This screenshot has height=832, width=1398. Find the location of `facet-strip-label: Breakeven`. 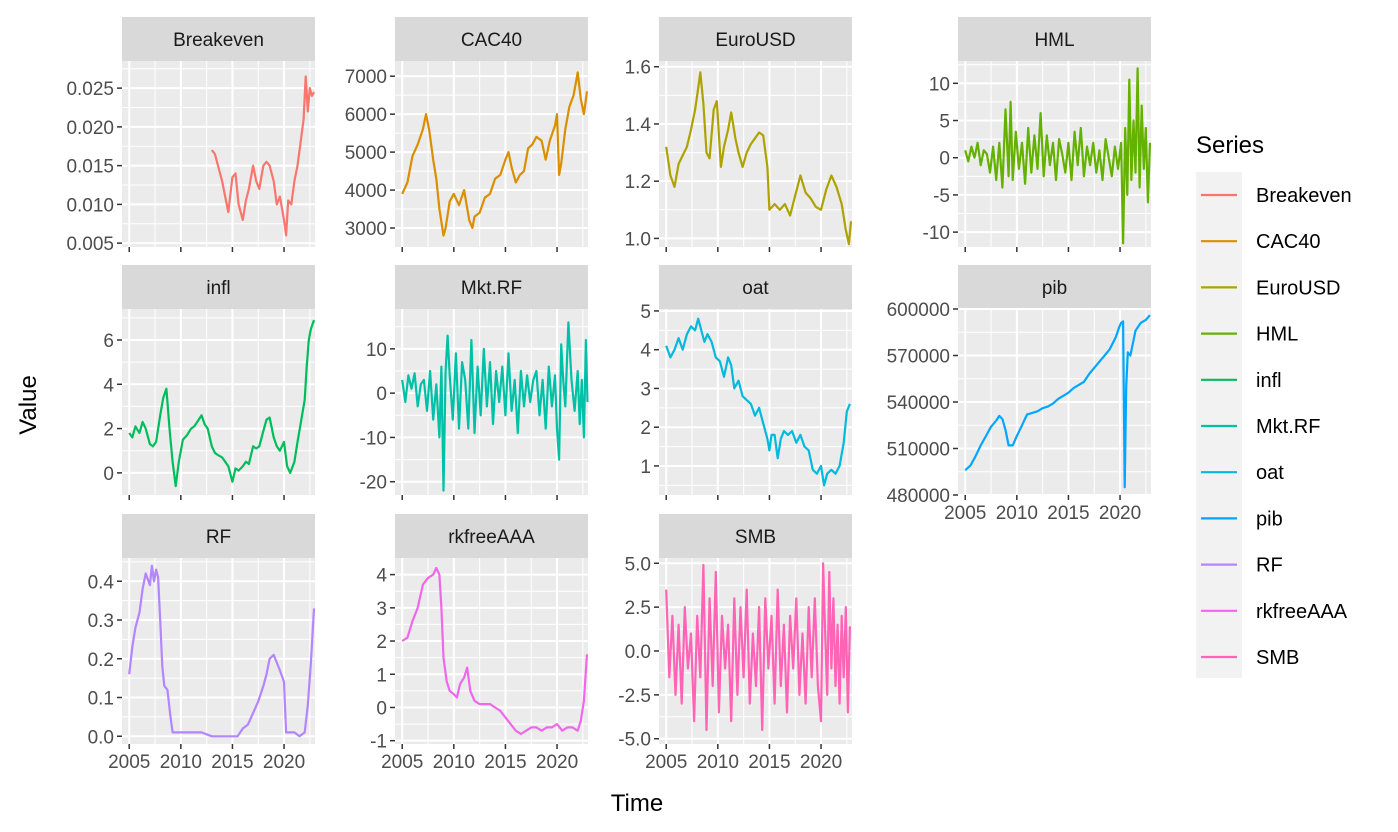

facet-strip-label: Breakeven is located at coordinates (218, 40).